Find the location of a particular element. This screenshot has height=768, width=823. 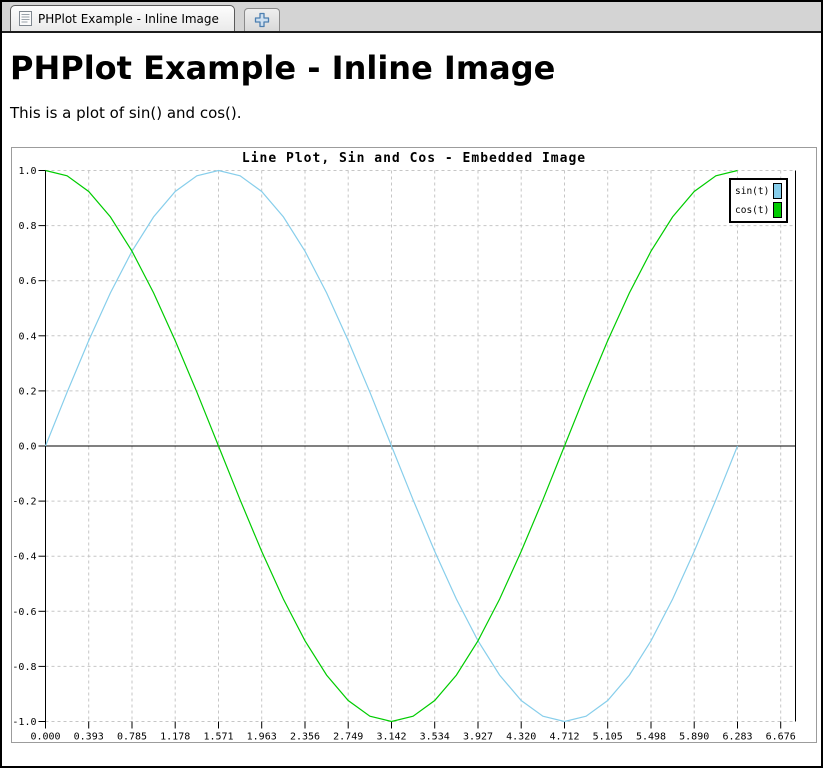

chart-legend: sin(t) cos(t) is located at coordinates (759, 200).